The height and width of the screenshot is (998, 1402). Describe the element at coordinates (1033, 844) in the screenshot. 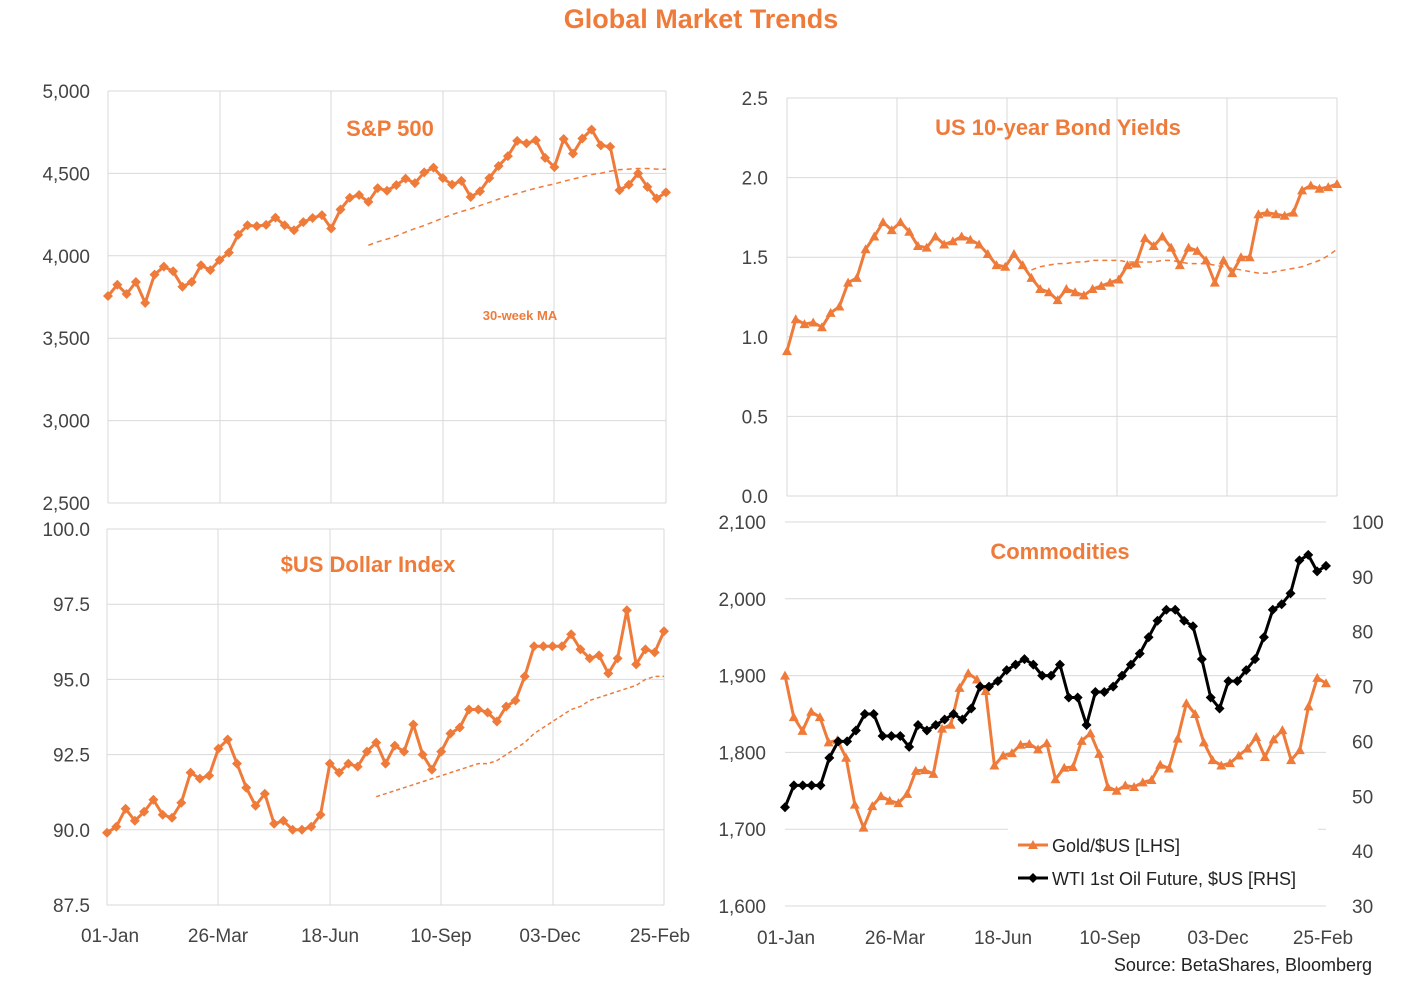

I see `legend-gold-marker` at that location.